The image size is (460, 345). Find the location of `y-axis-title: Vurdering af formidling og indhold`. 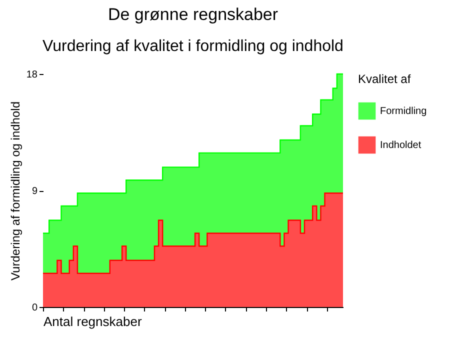

y-axis-title: Vurdering af formidling og indhold is located at coordinates (15, 191).